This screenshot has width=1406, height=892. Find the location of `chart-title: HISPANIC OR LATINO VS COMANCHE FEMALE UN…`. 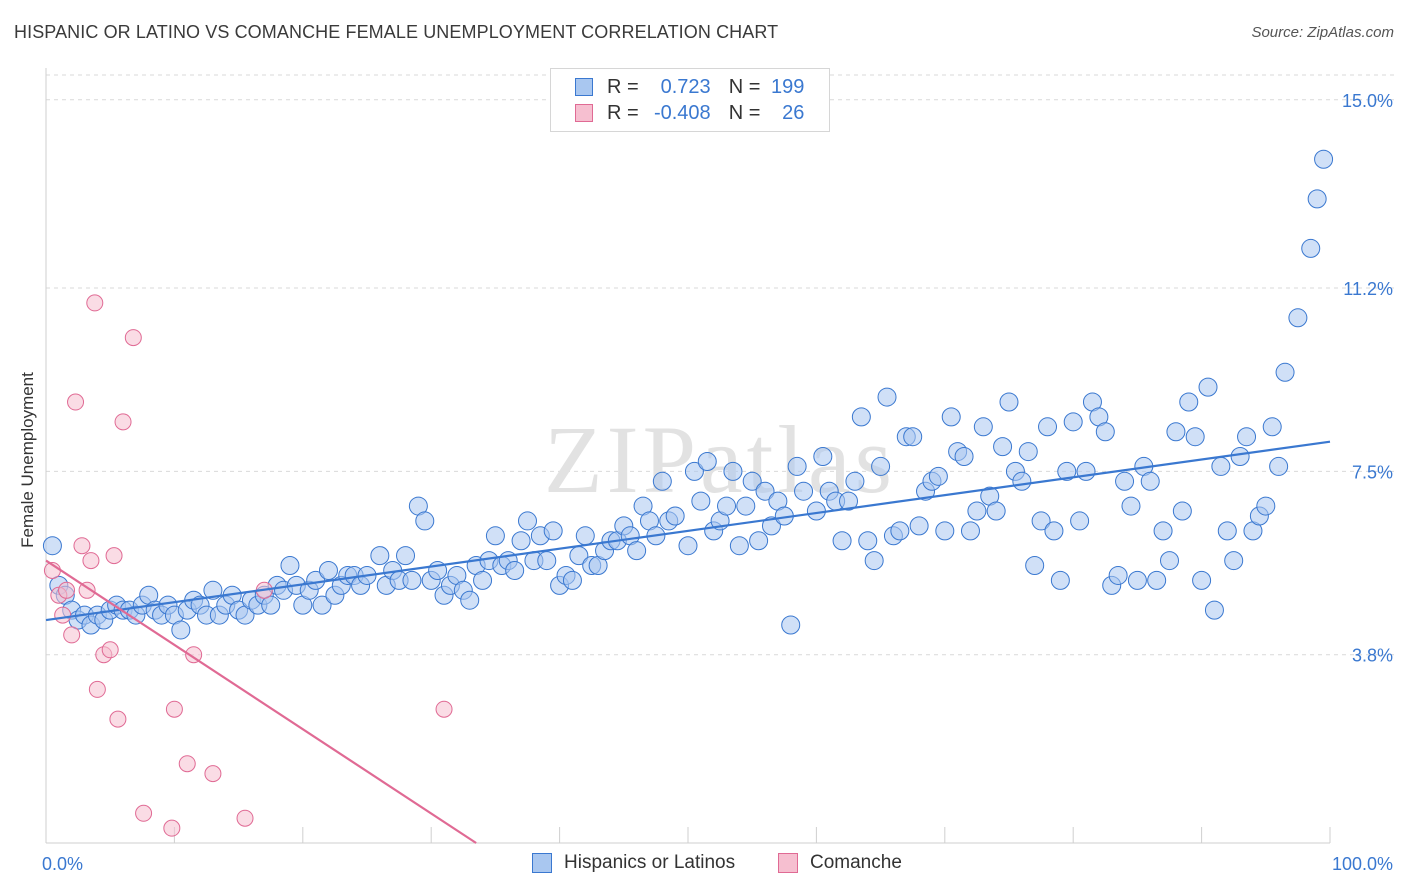

chart-title: HISPANIC OR LATINO VS COMANCHE FEMALE UN… is located at coordinates (396, 32).